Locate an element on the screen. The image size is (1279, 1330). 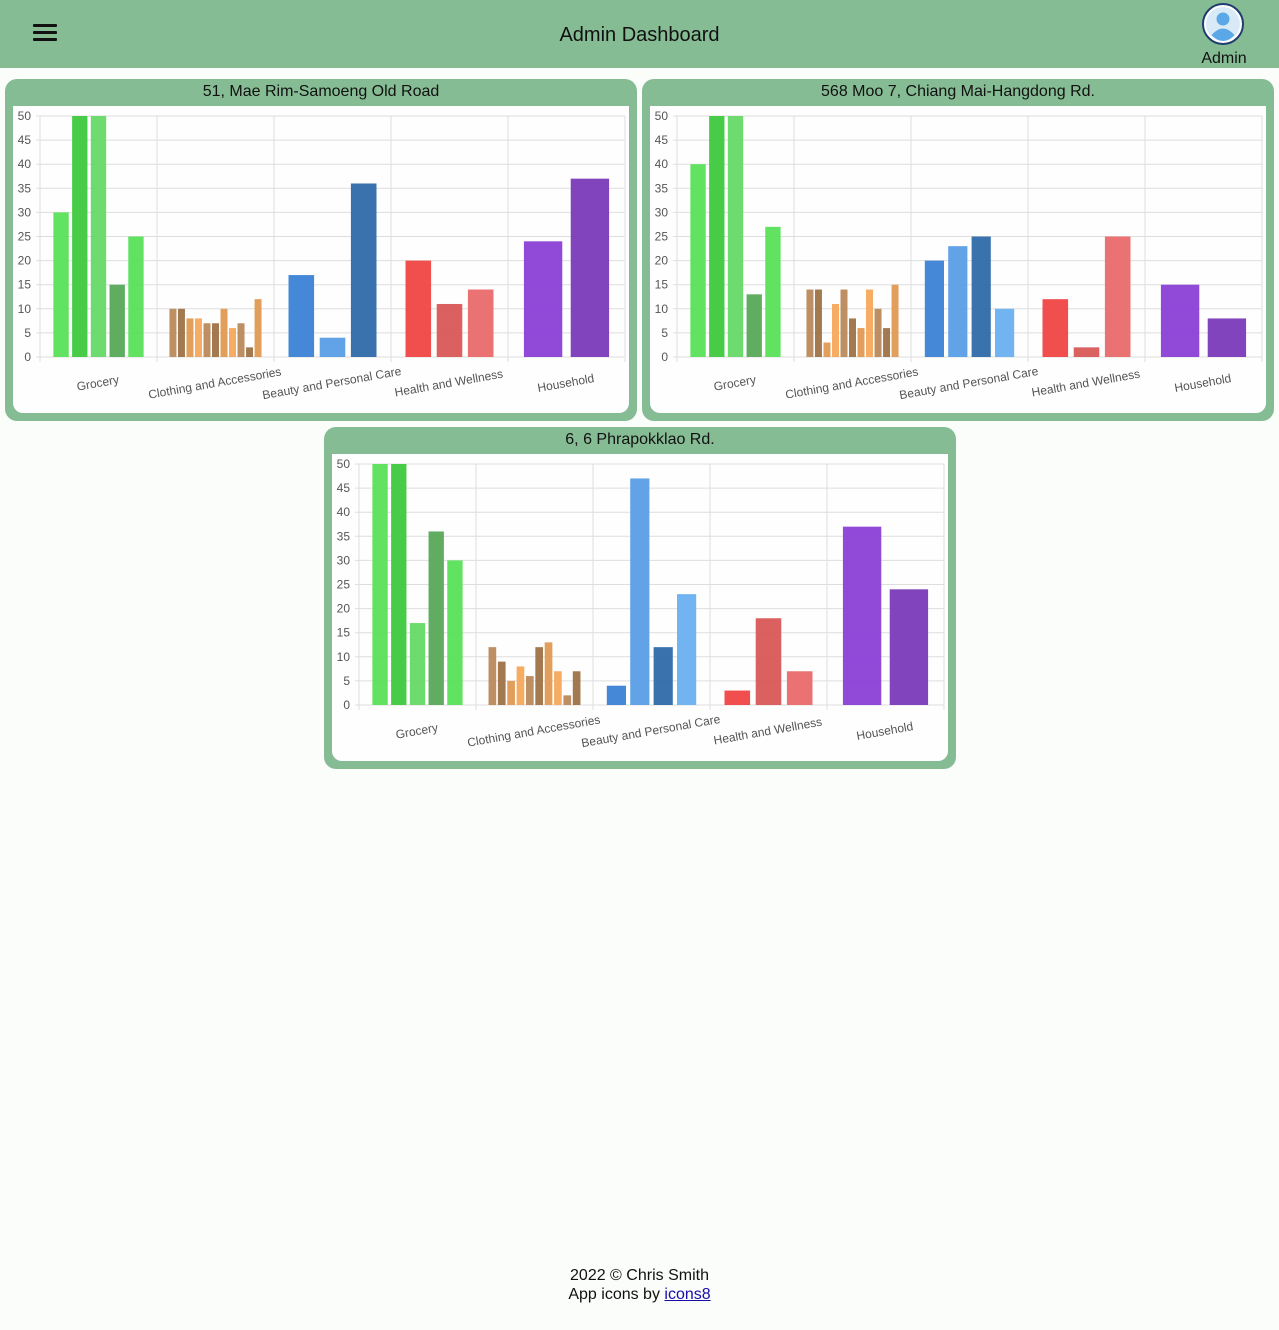
icons8-link: icons8 is located at coordinates (687, 1294).